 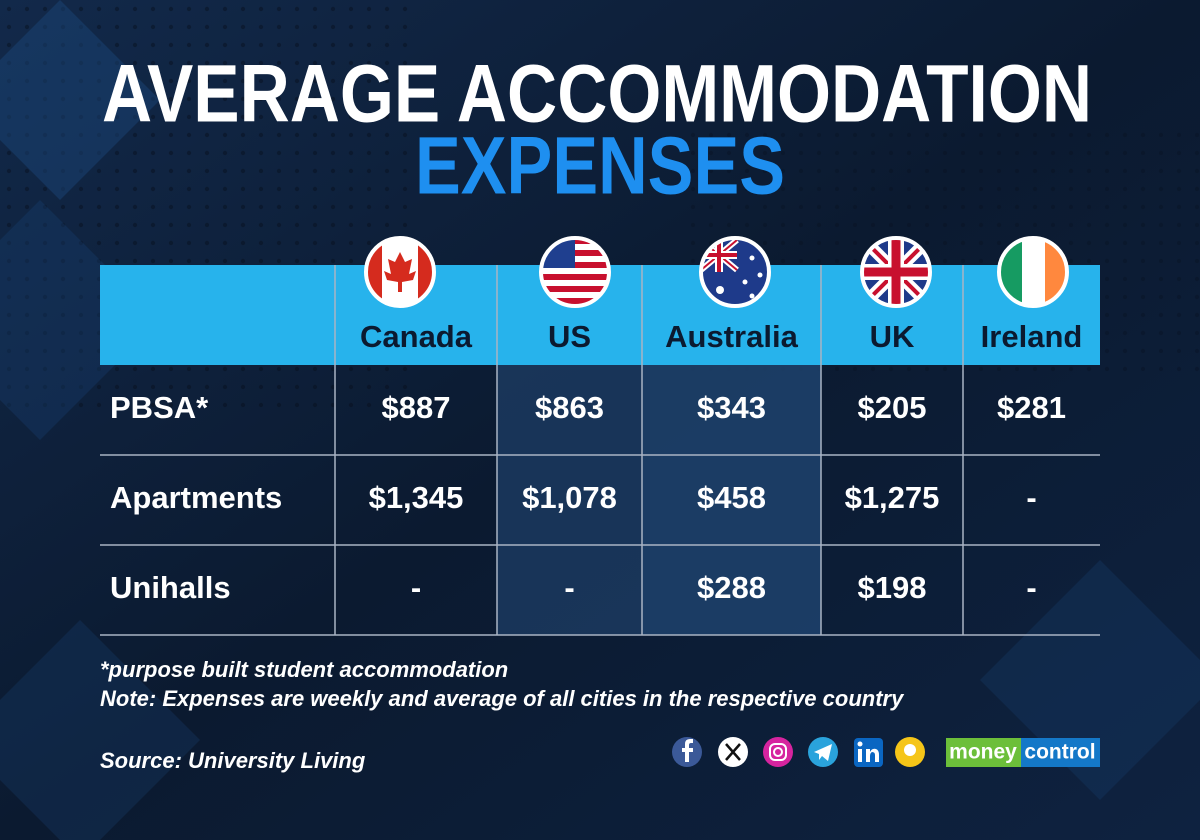 I want to click on cell-value: $1,078, so click(x=569, y=497).